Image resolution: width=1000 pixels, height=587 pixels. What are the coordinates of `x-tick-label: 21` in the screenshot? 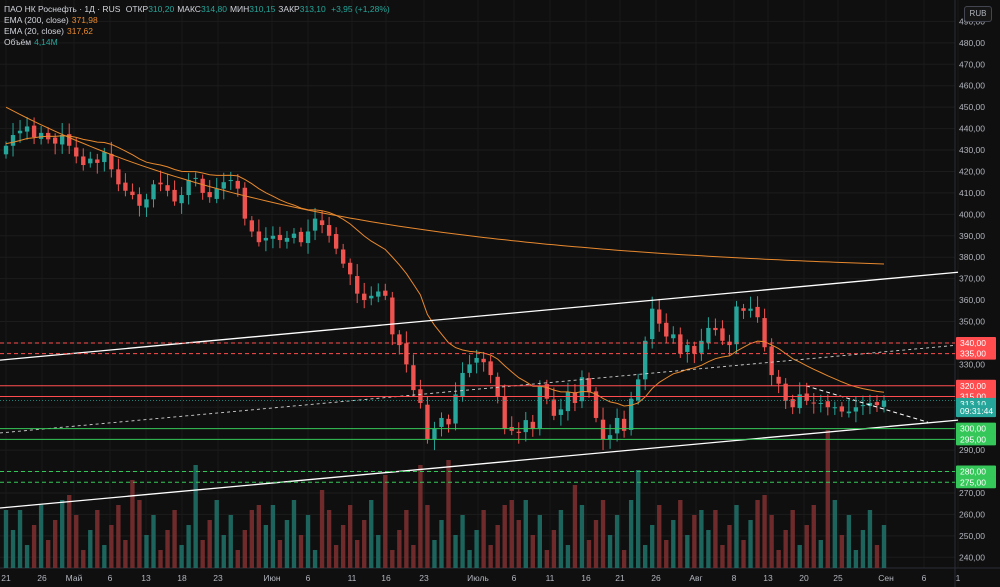 It's located at (6, 578).